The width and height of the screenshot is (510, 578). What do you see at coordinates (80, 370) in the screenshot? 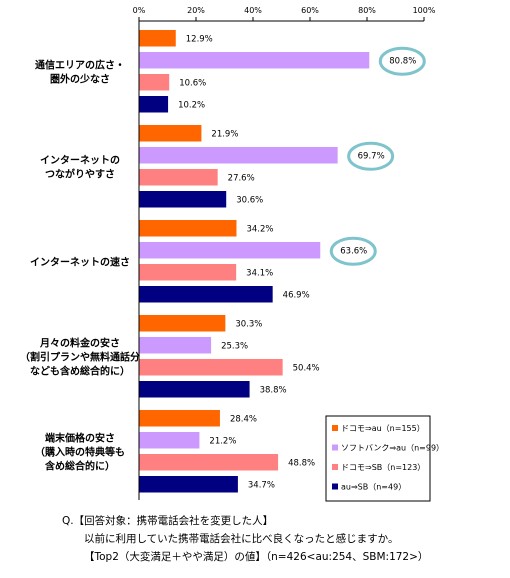
I see `category-label: なども含め総合的に）` at bounding box center [80, 370].